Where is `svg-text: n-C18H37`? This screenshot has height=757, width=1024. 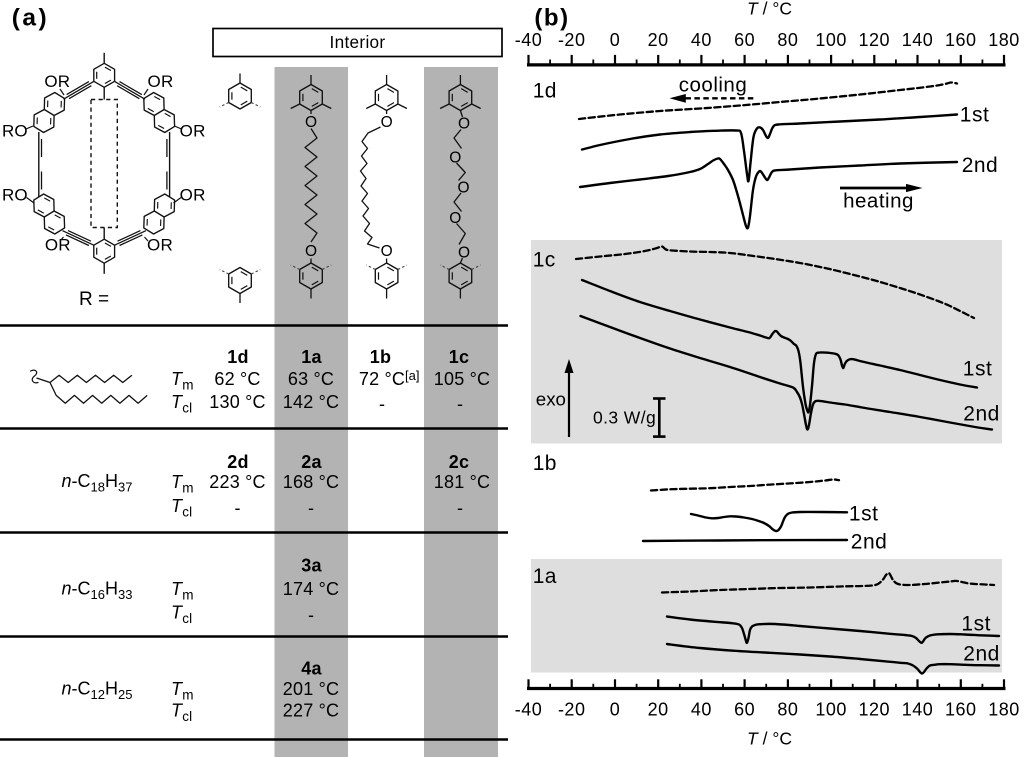 svg-text: n-C18H37 is located at coordinates (97, 483).